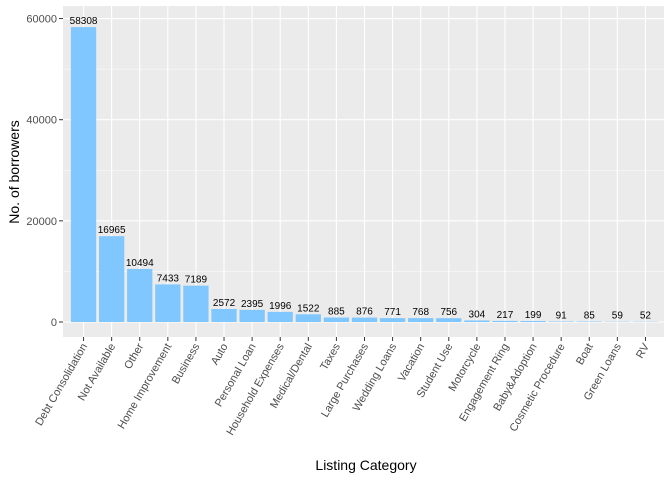 The height and width of the screenshot is (480, 672). I want to click on data-label: 756, so click(448, 312).